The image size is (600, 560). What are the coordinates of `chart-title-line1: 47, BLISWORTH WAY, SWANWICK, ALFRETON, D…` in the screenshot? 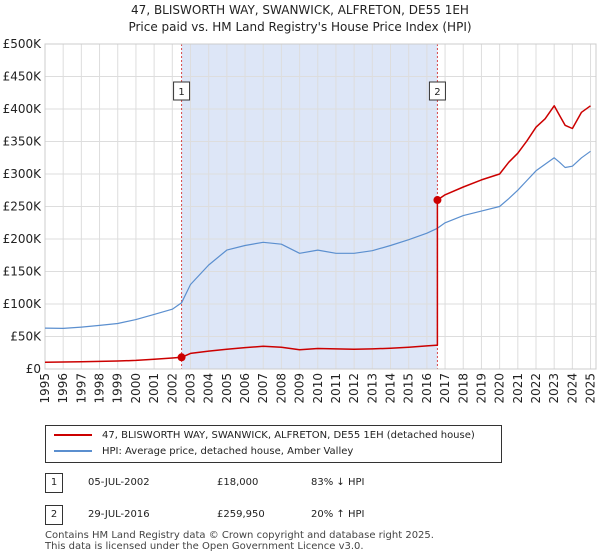 It's located at (300, 10).